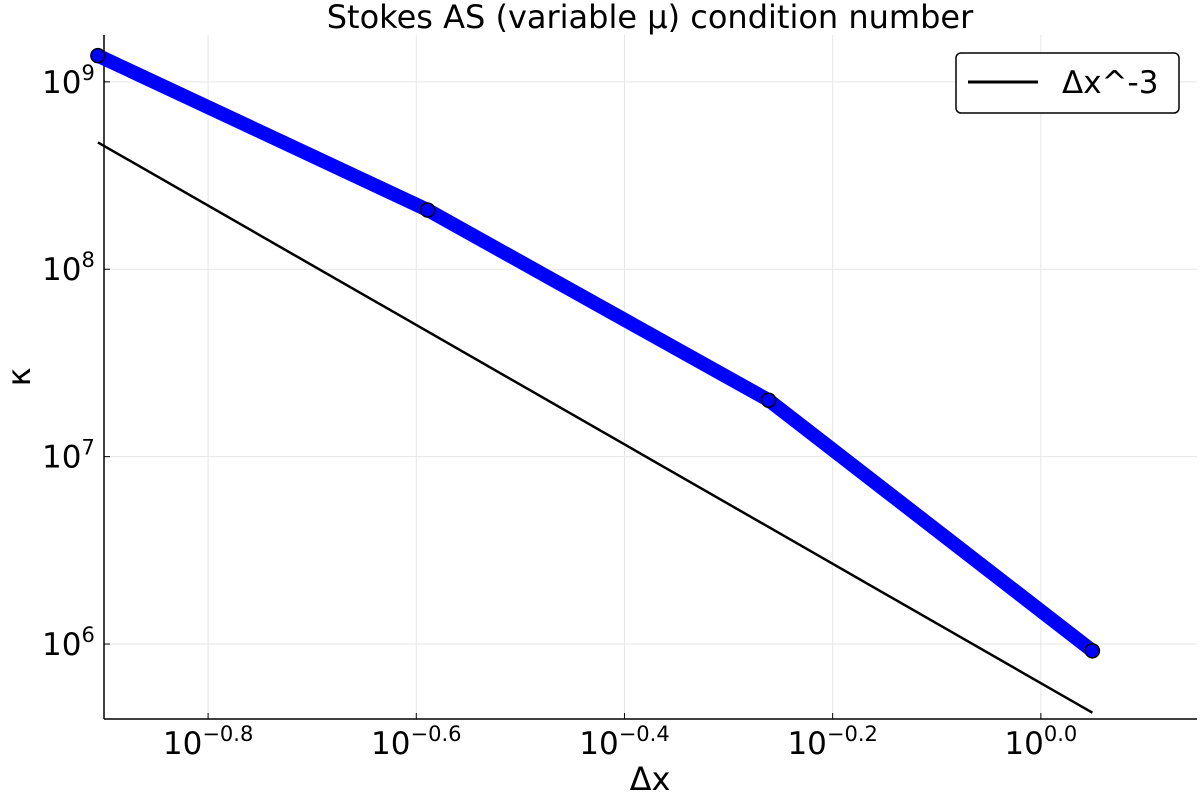  Describe the element at coordinates (624, 742) in the screenshot. I see `x-tick-label: 10−0.4` at that location.